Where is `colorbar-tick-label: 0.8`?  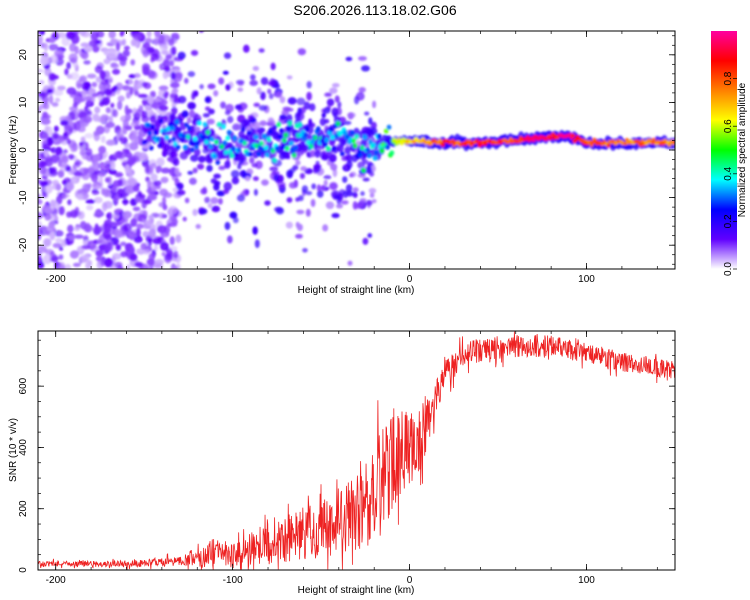 colorbar-tick-label: 0.8 is located at coordinates (728, 78).